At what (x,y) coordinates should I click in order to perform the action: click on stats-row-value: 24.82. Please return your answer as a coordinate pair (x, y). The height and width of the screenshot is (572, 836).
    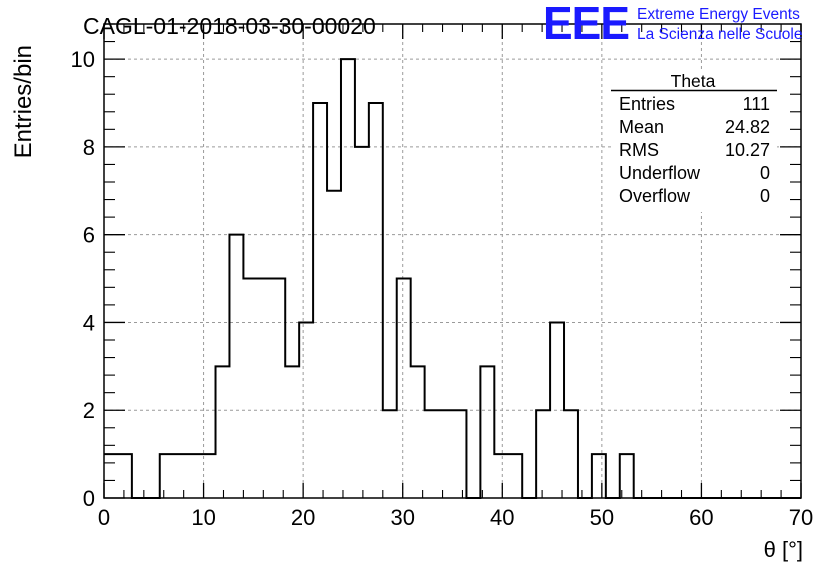
    Looking at the image, I should click on (747, 127).